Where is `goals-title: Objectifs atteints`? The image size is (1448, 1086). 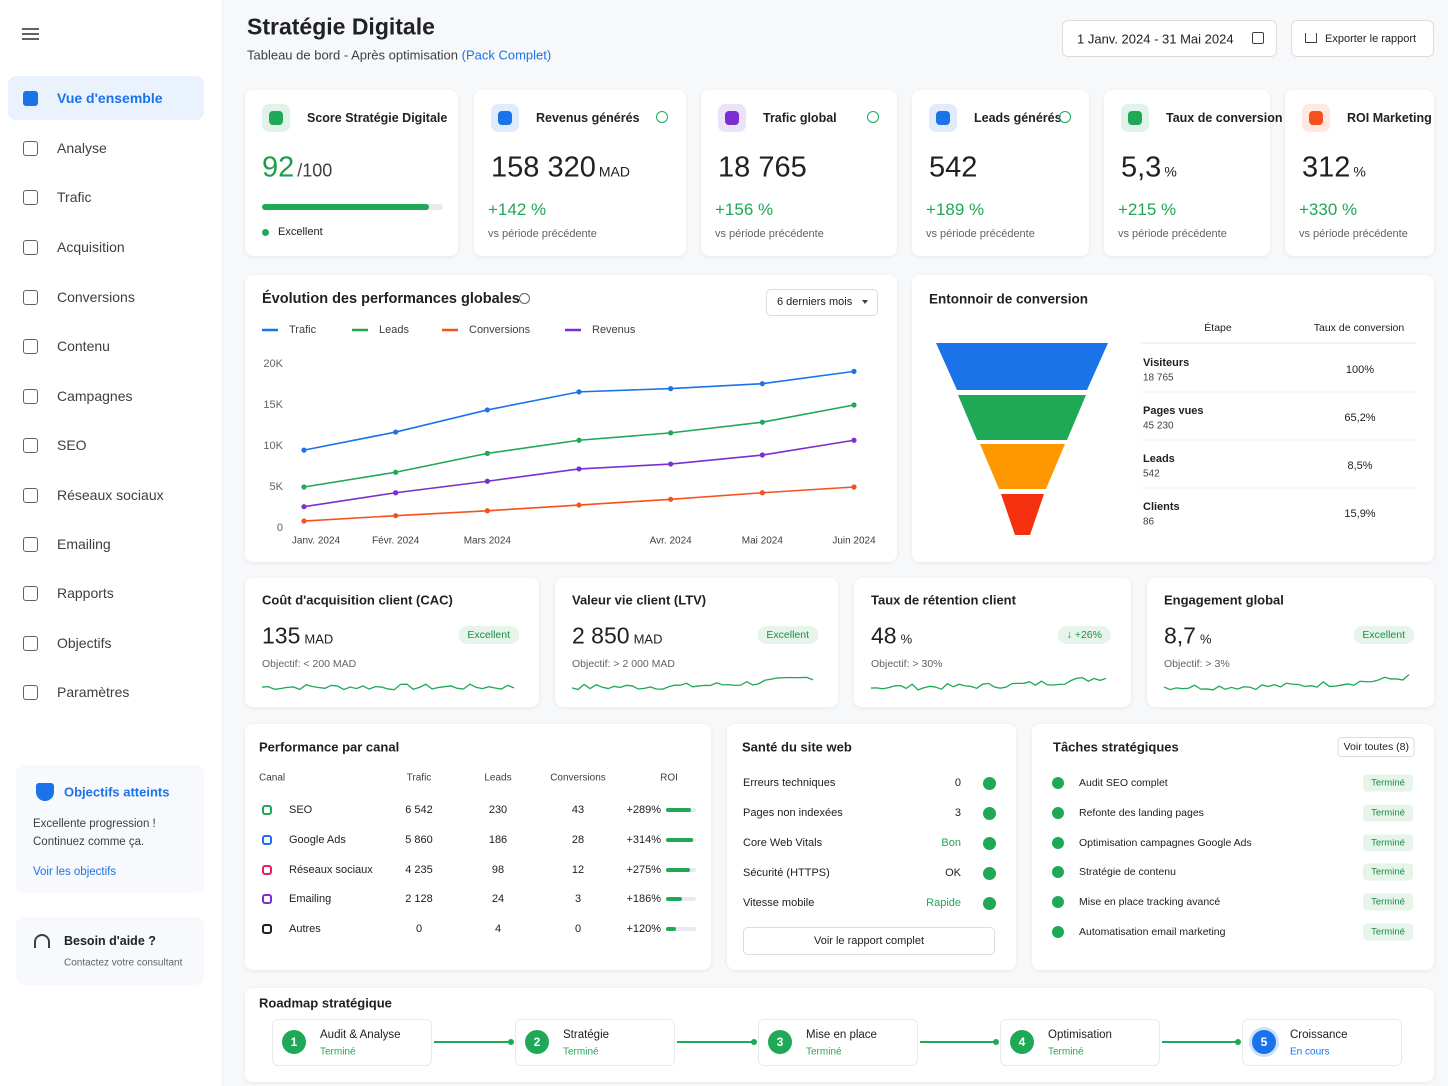
goals-title: Objectifs atteints is located at coordinates (117, 792).